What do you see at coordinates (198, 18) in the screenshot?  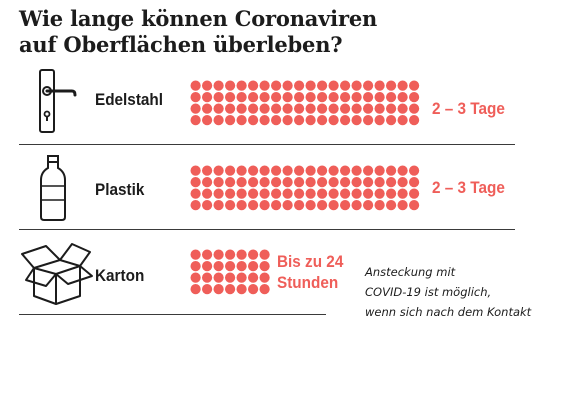 I see `title-line-1: Wie lange können Coronaviren` at bounding box center [198, 18].